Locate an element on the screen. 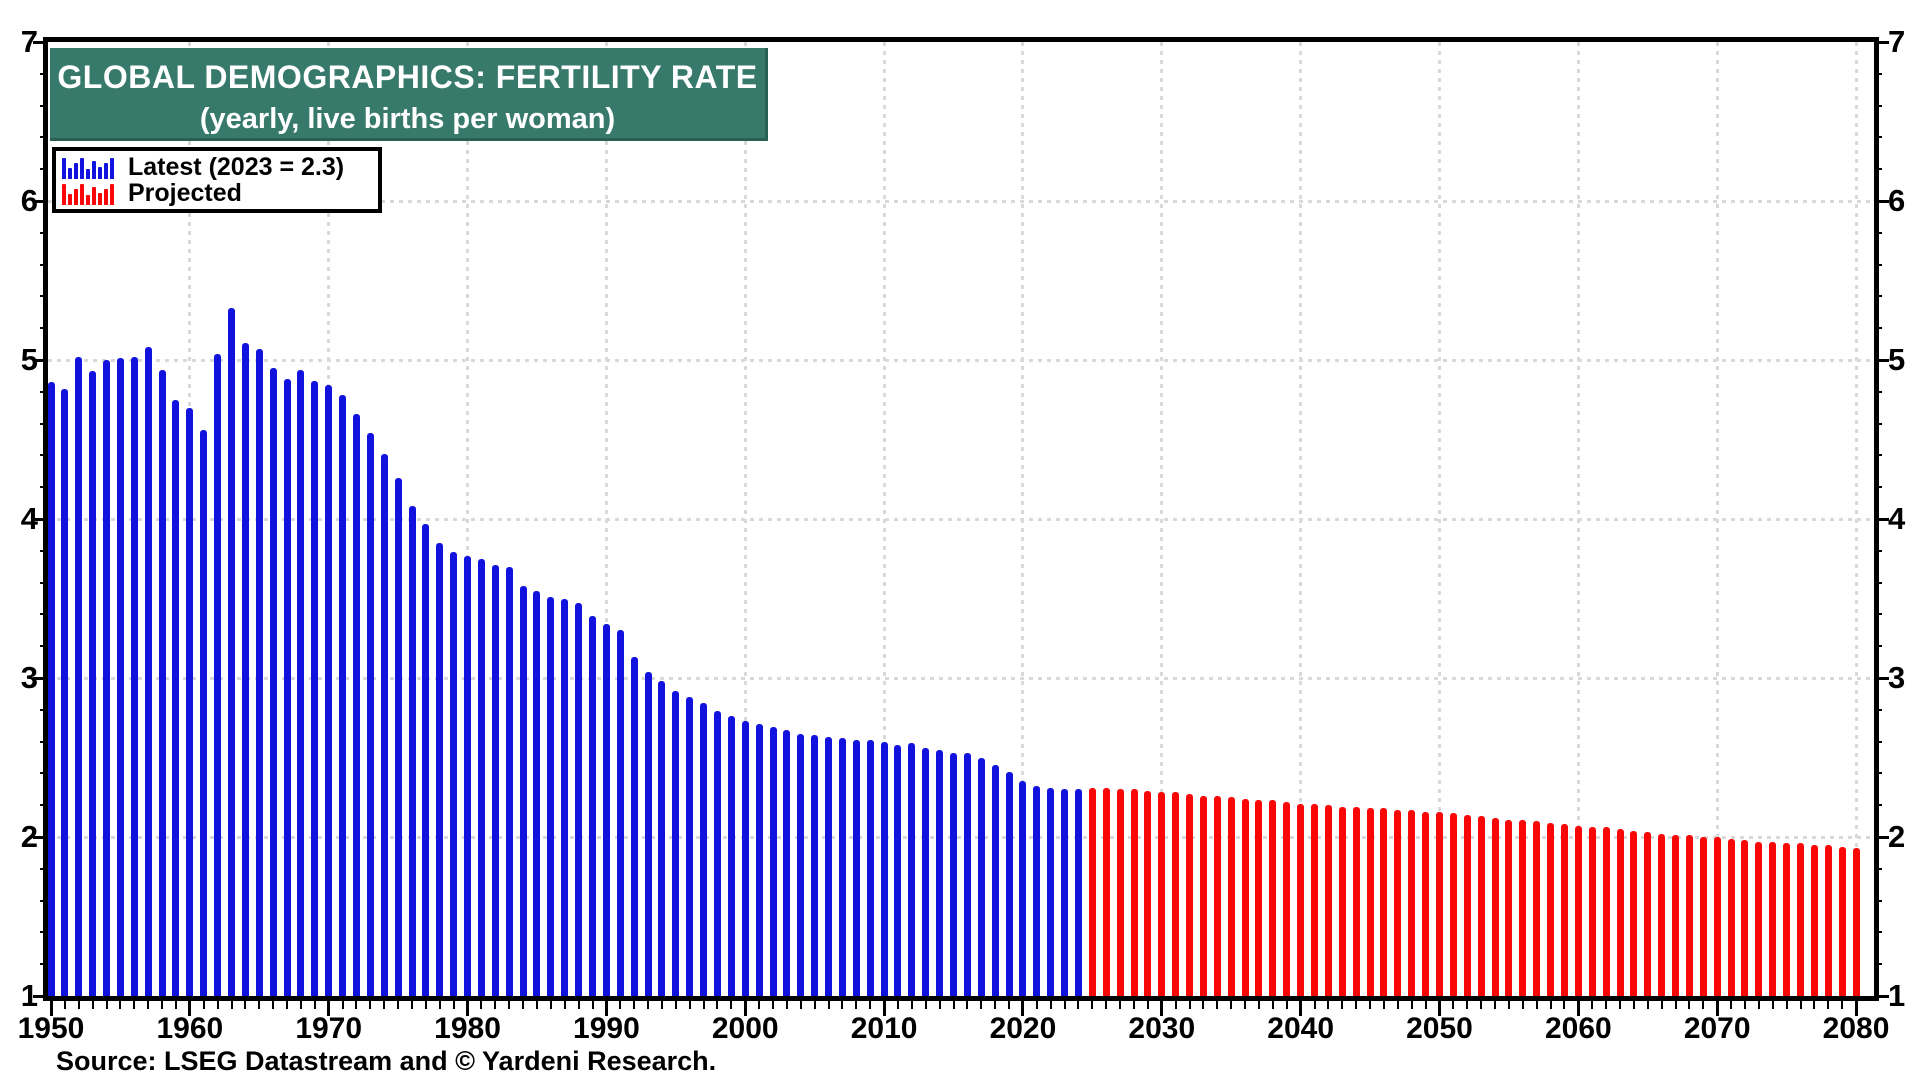 This screenshot has height=1080, width=1920. x-axis-label-1950: 1950 is located at coordinates (51, 1028).